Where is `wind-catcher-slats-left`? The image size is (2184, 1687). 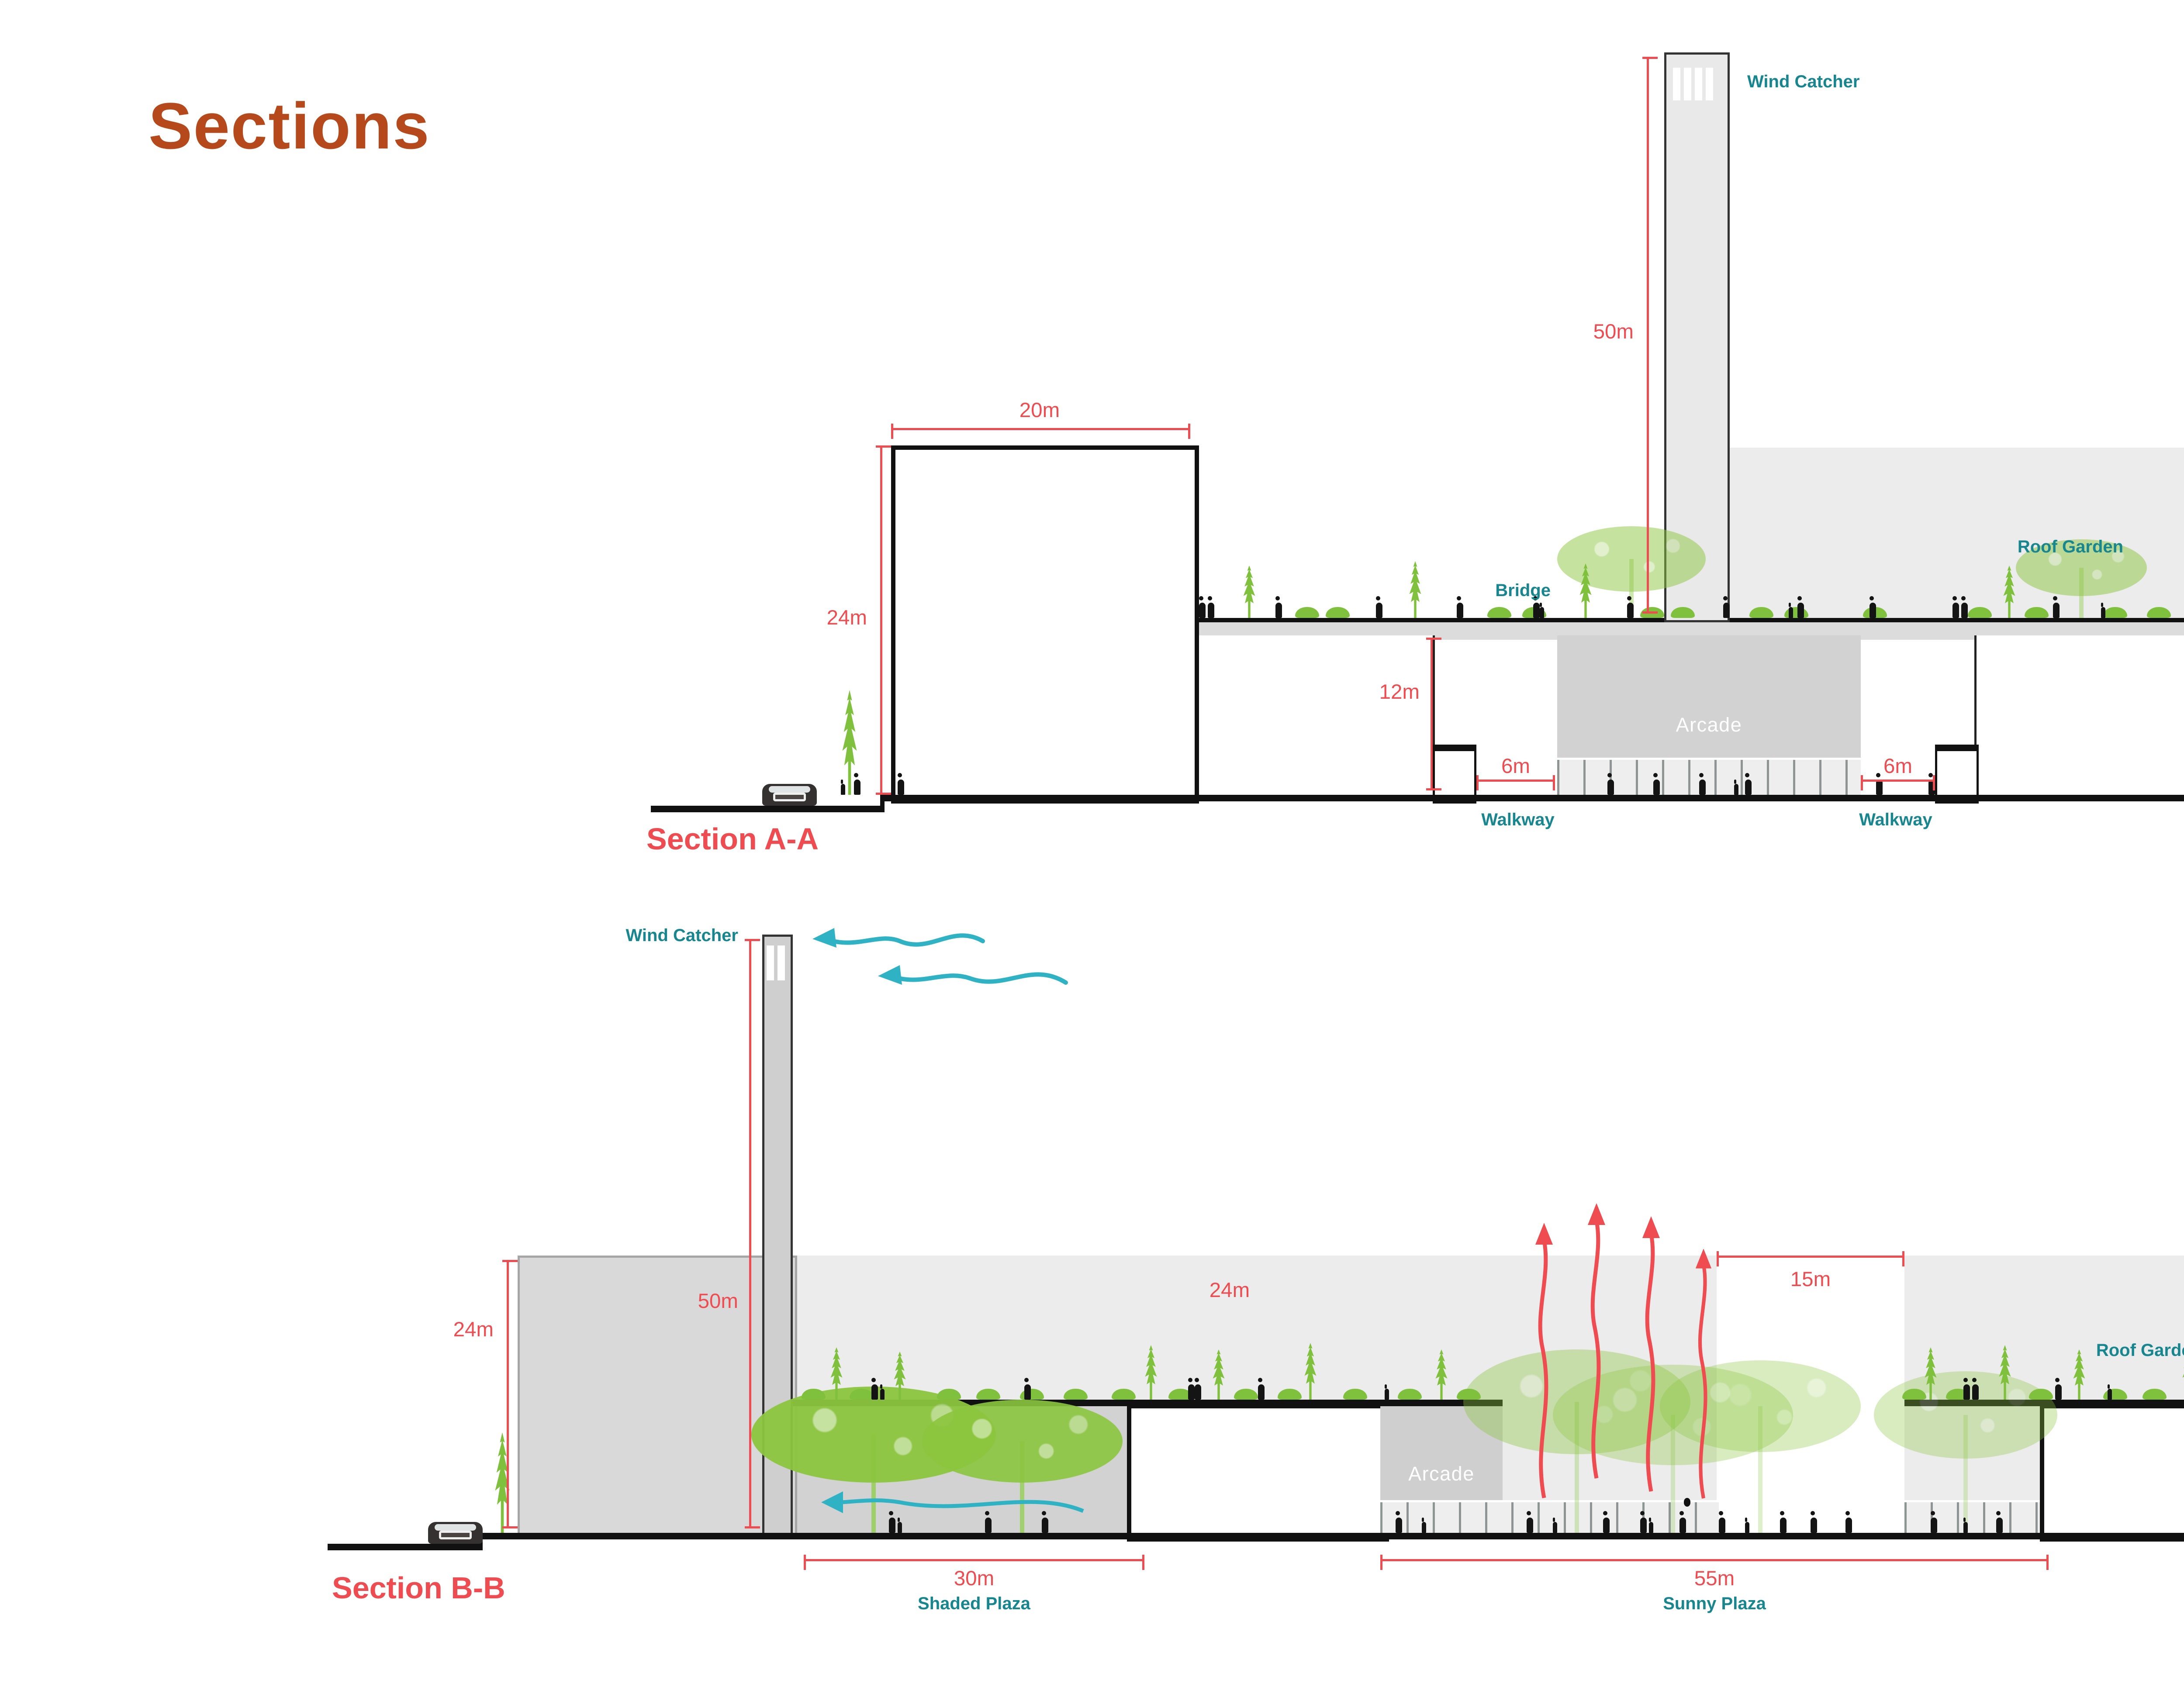 wind-catcher-slats-left is located at coordinates (775, 962).